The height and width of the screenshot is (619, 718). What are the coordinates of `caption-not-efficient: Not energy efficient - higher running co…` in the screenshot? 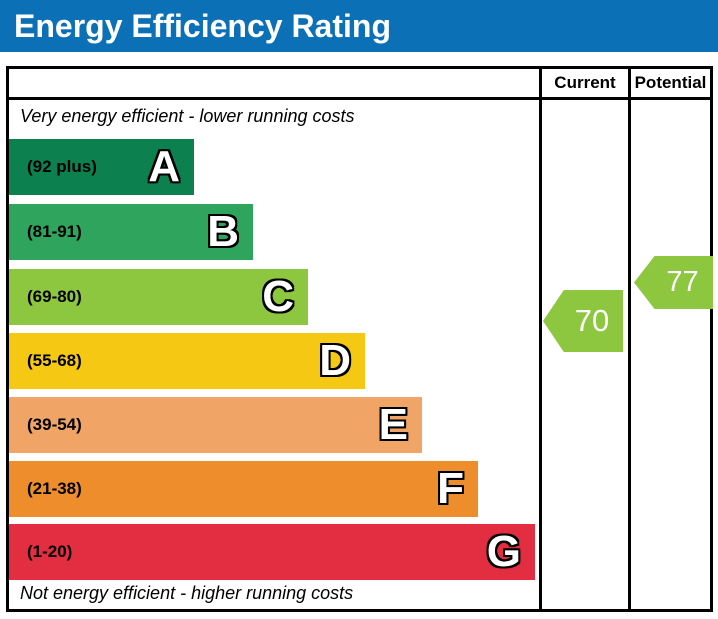 It's located at (187, 593).